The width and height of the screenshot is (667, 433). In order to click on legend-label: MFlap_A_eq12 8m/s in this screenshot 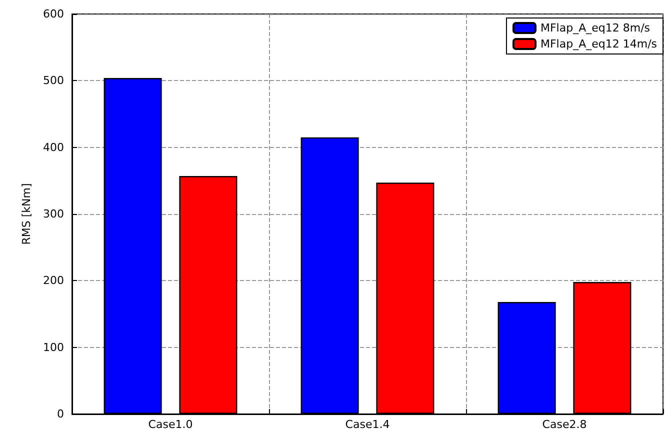, I will do `click(595, 28)`.